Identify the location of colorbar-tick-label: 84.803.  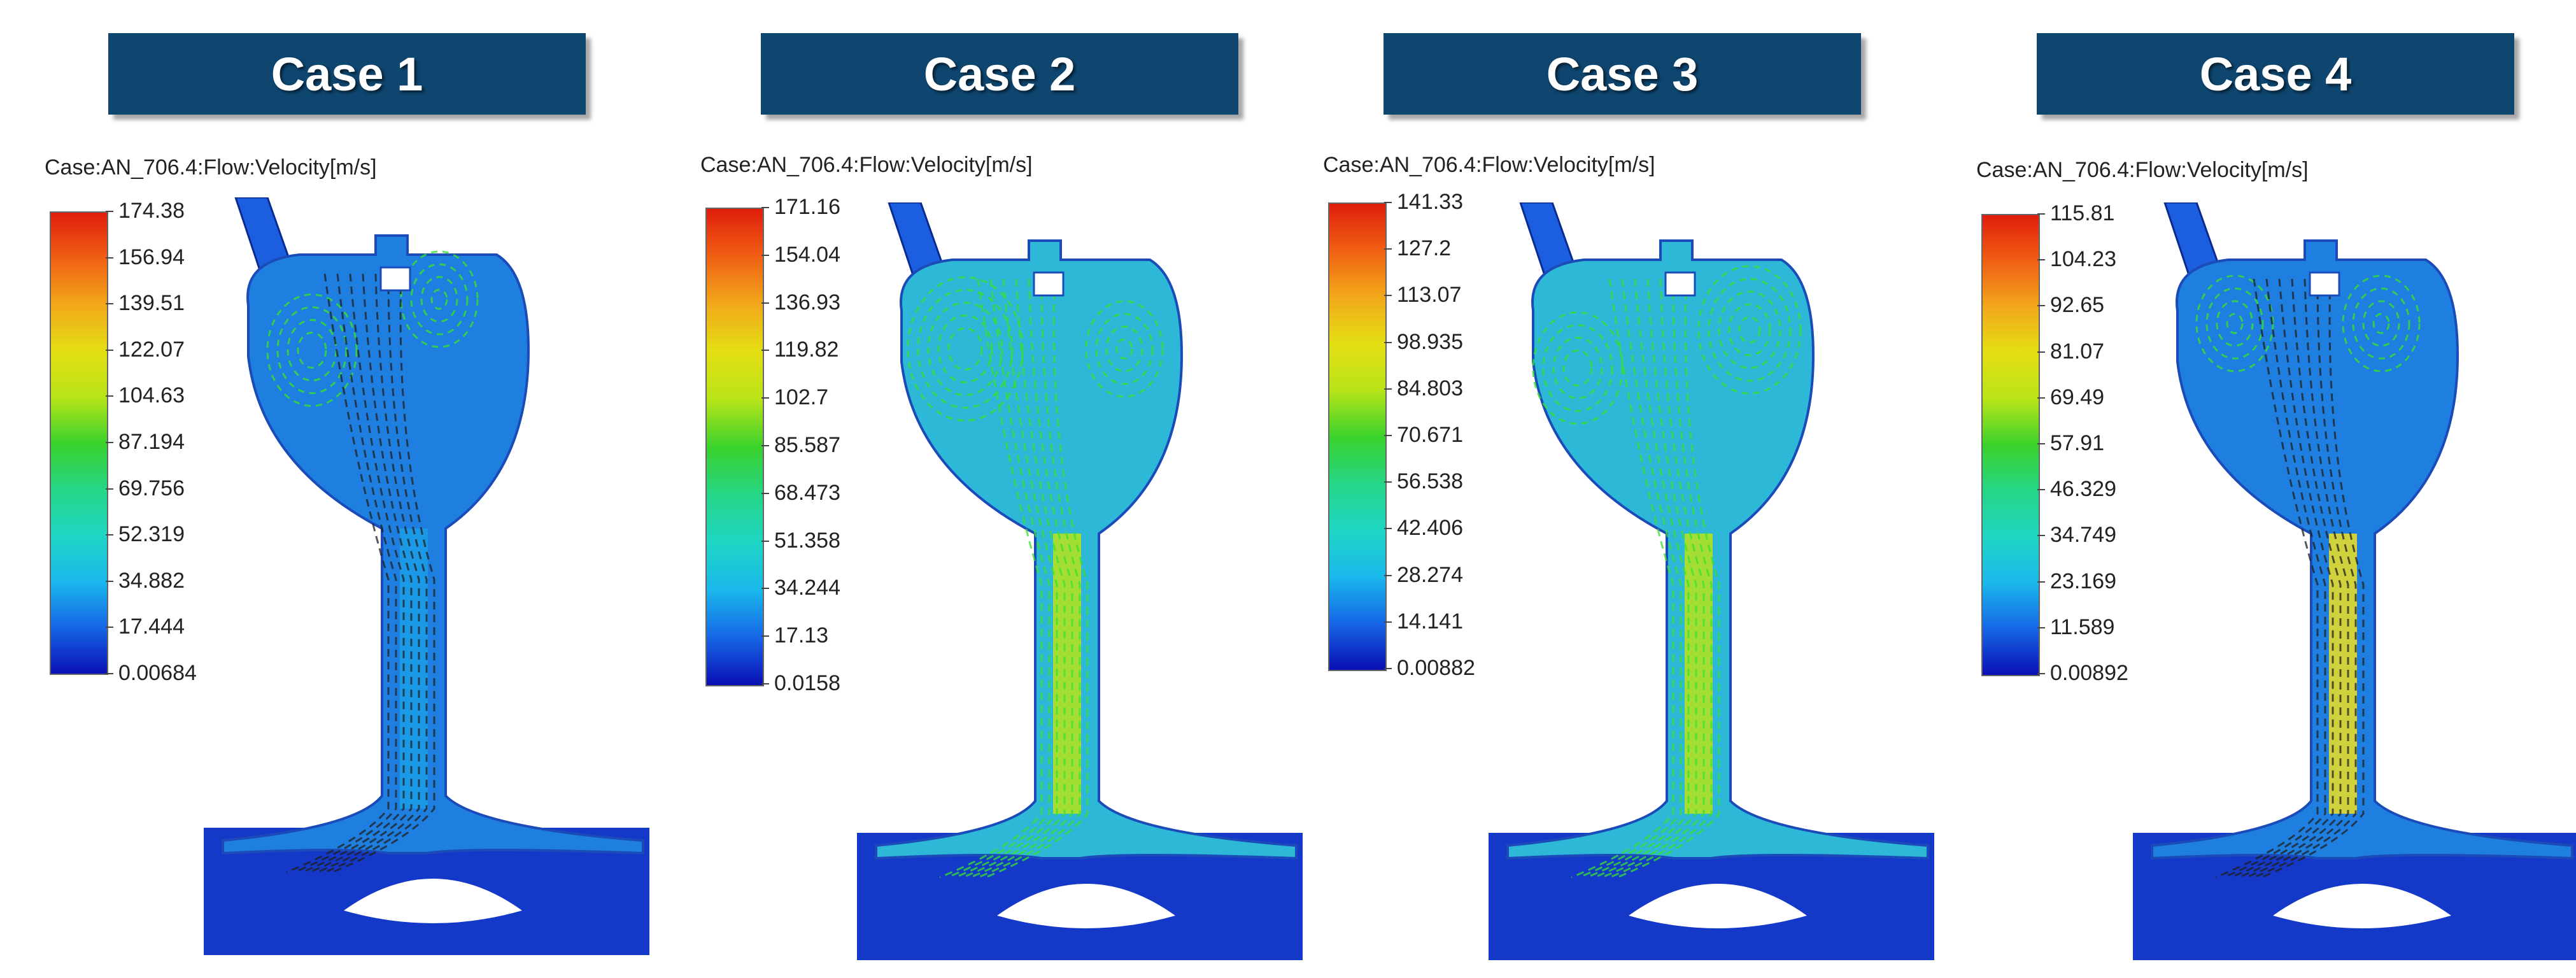
(1430, 388).